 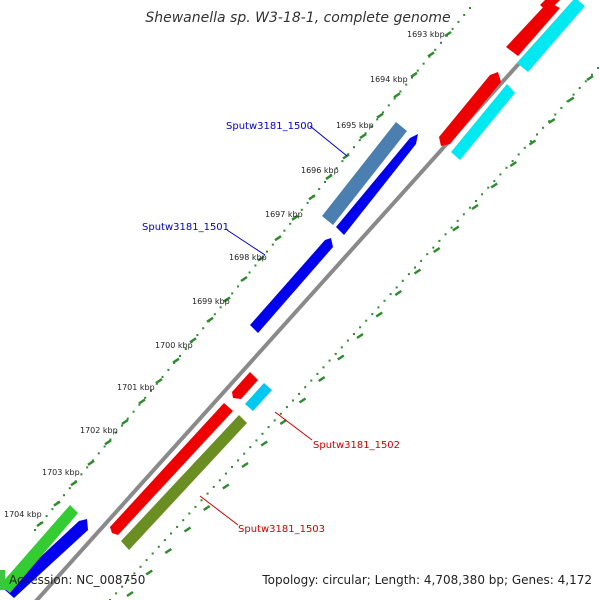 I want to click on gene-label-1503: Sputw3181_1503, so click(x=281, y=529).